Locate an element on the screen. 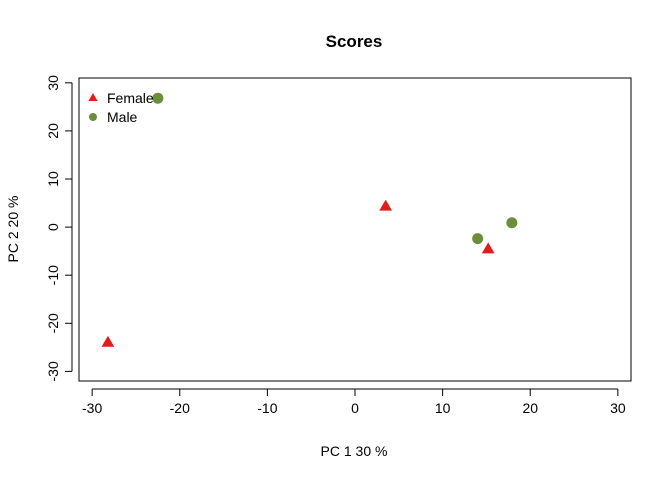  x-axis: -30 -20 -10 0 10 20 30 is located at coordinates (354, 402).